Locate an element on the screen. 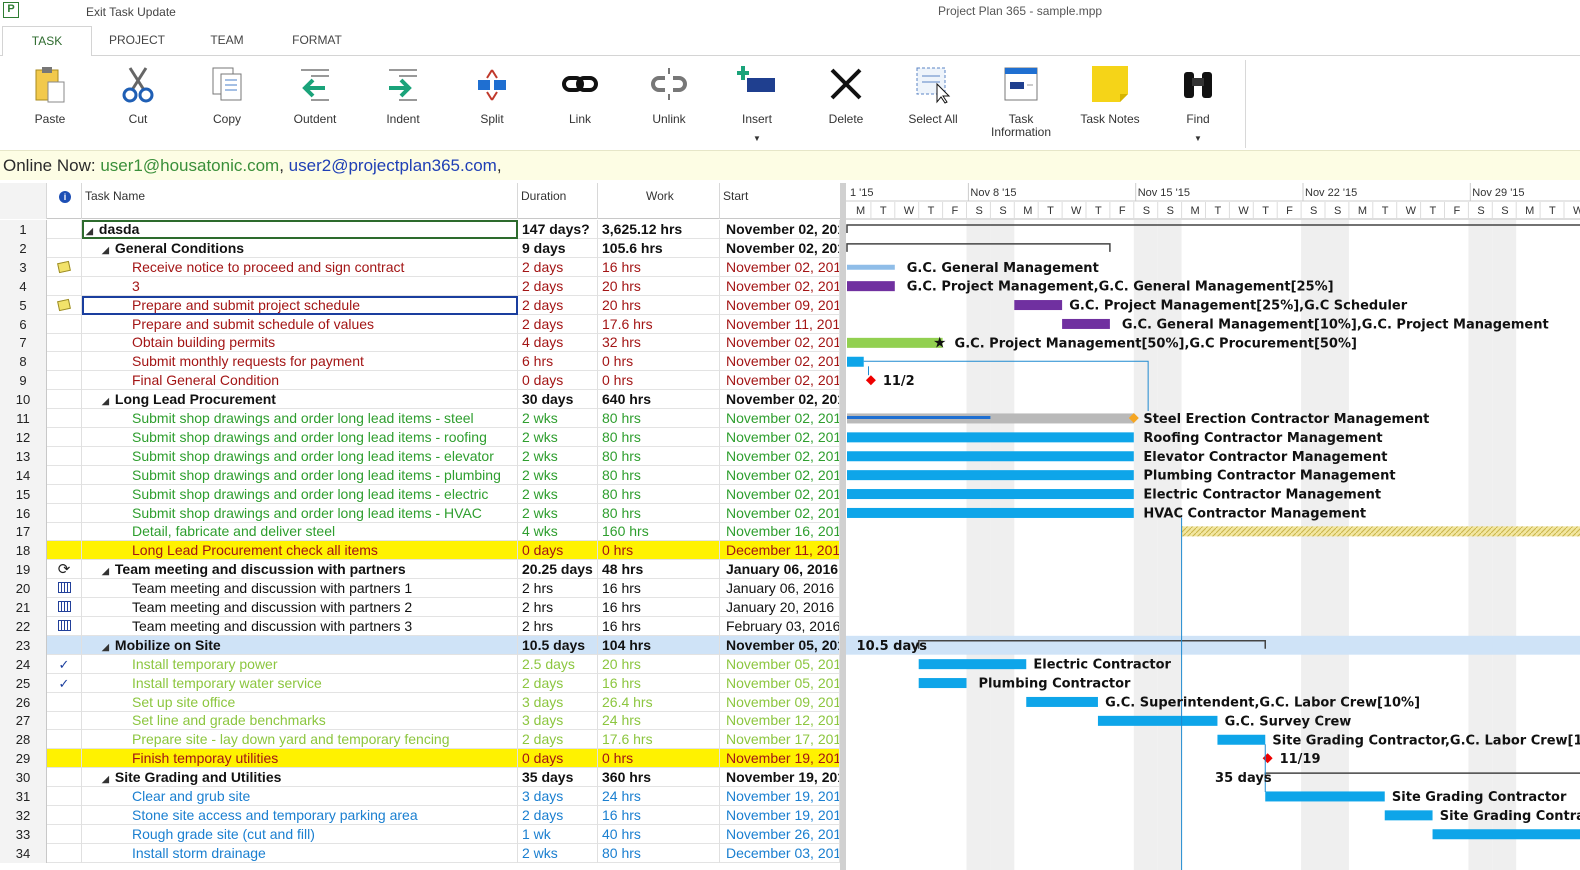 Image resolution: width=1580 pixels, height=870 pixels. start-cell: November 09, 2015 is located at coordinates (780, 305).